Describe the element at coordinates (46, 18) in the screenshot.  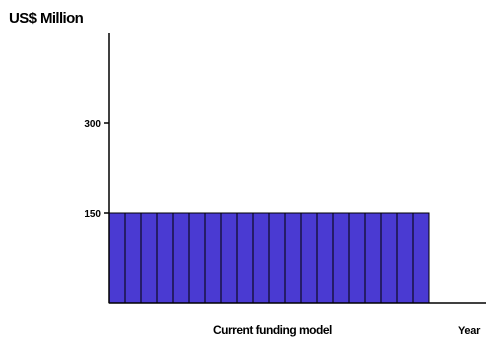
I see `y-axis-label: US$ Million` at that location.